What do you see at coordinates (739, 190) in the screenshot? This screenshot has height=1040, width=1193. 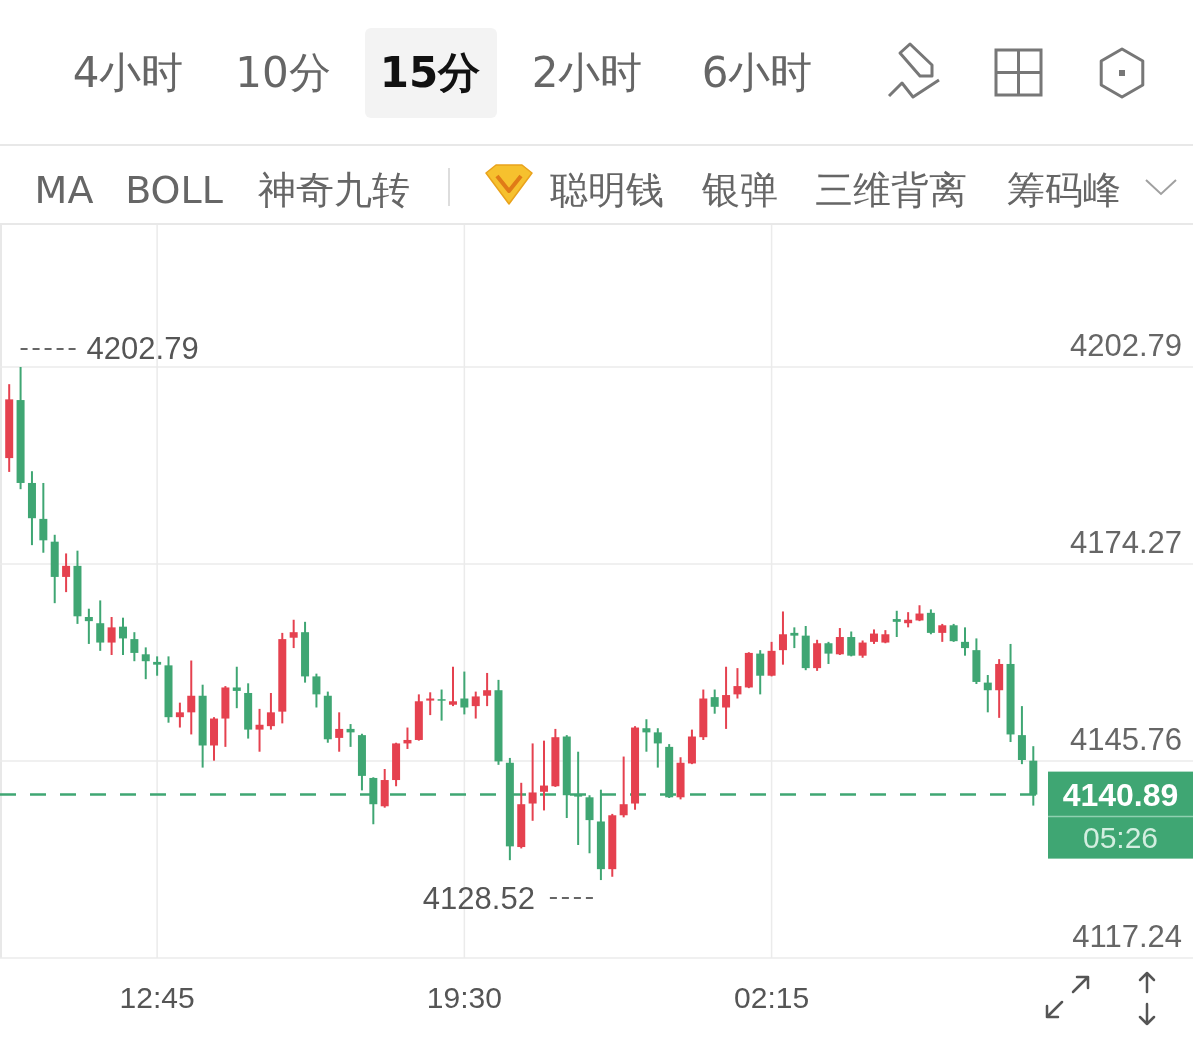 I see `text: 银弹` at bounding box center [739, 190].